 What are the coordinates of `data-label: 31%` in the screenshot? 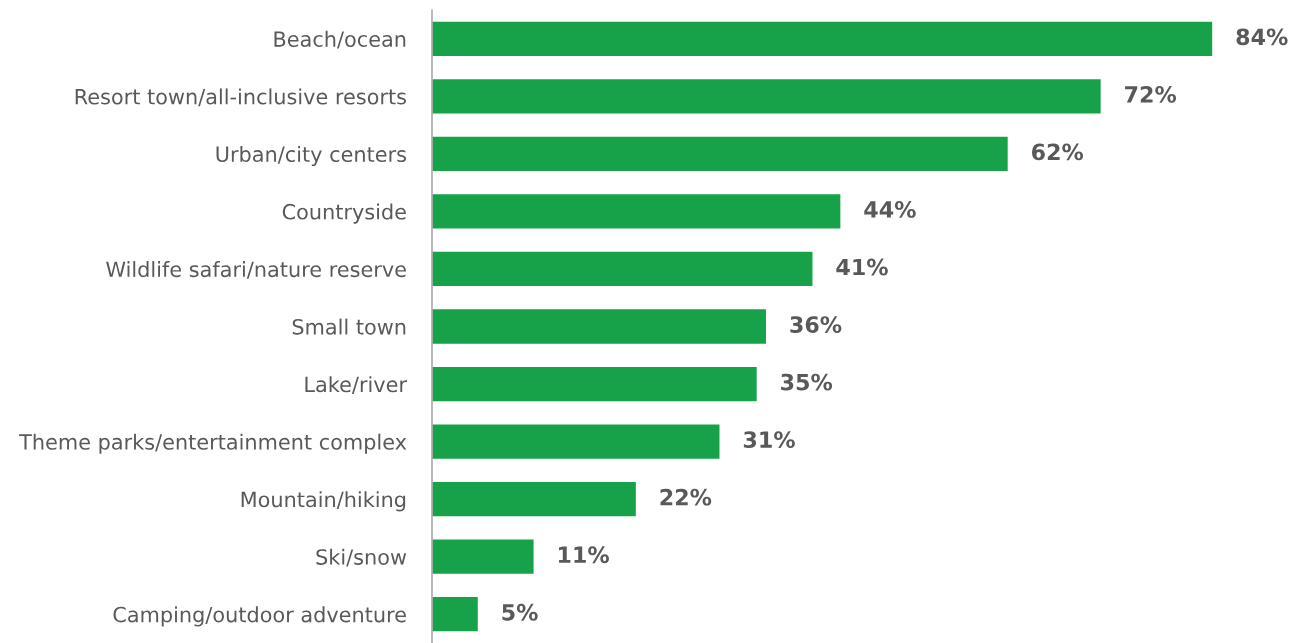 It's located at (769, 440).